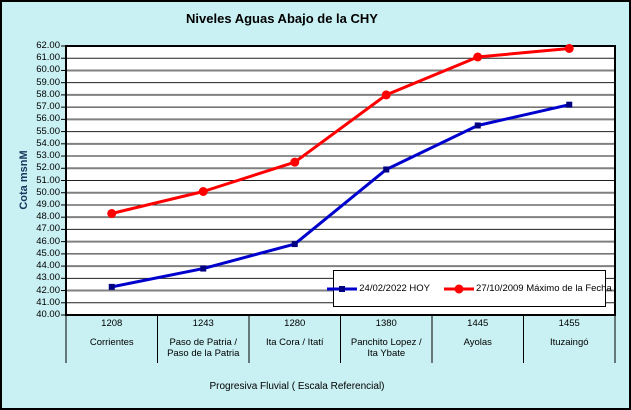 The height and width of the screenshot is (410, 631). Describe the element at coordinates (48, 180) in the screenshot. I see `y-tick-label: 51.00` at that location.